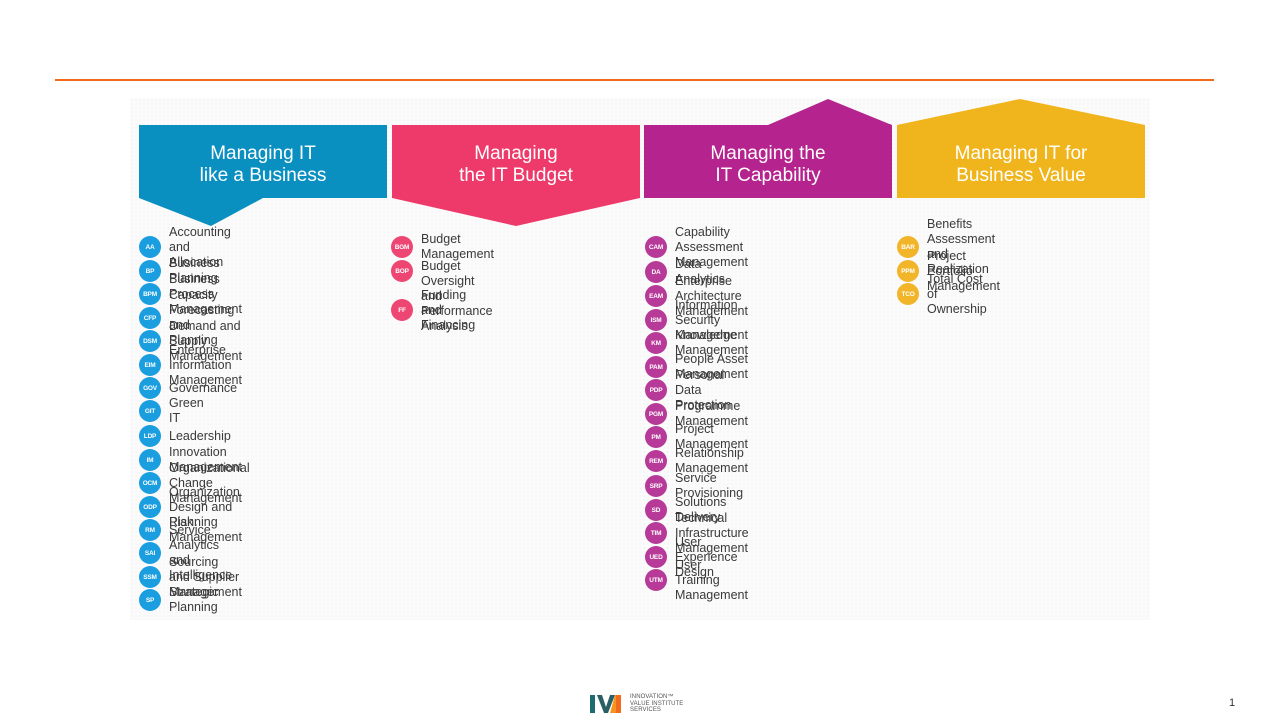  What do you see at coordinates (402, 247) in the screenshot?
I see `code-badge-icon: BGM` at bounding box center [402, 247].